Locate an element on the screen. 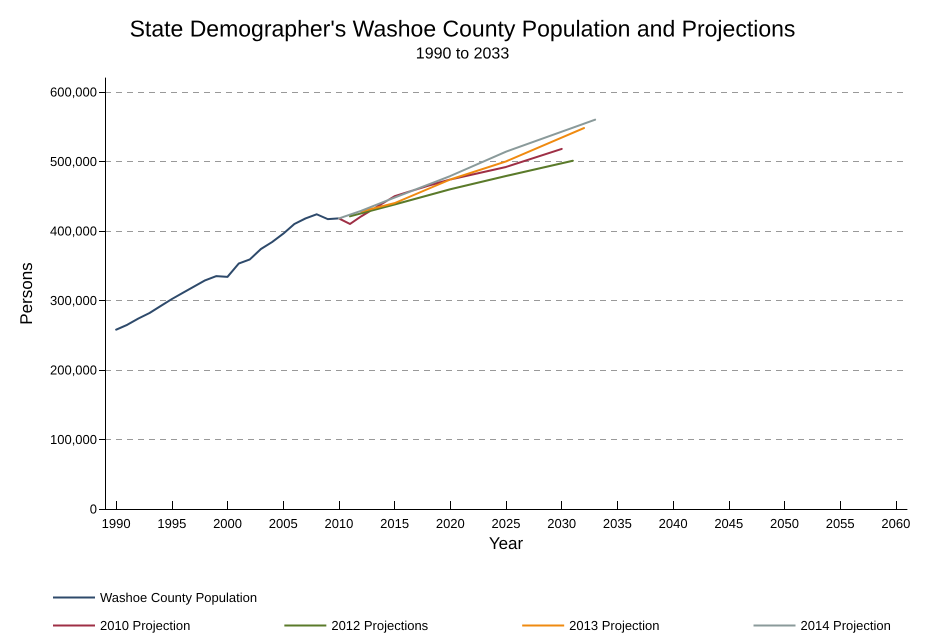  x-tick-label: 2010 is located at coordinates (339, 523).